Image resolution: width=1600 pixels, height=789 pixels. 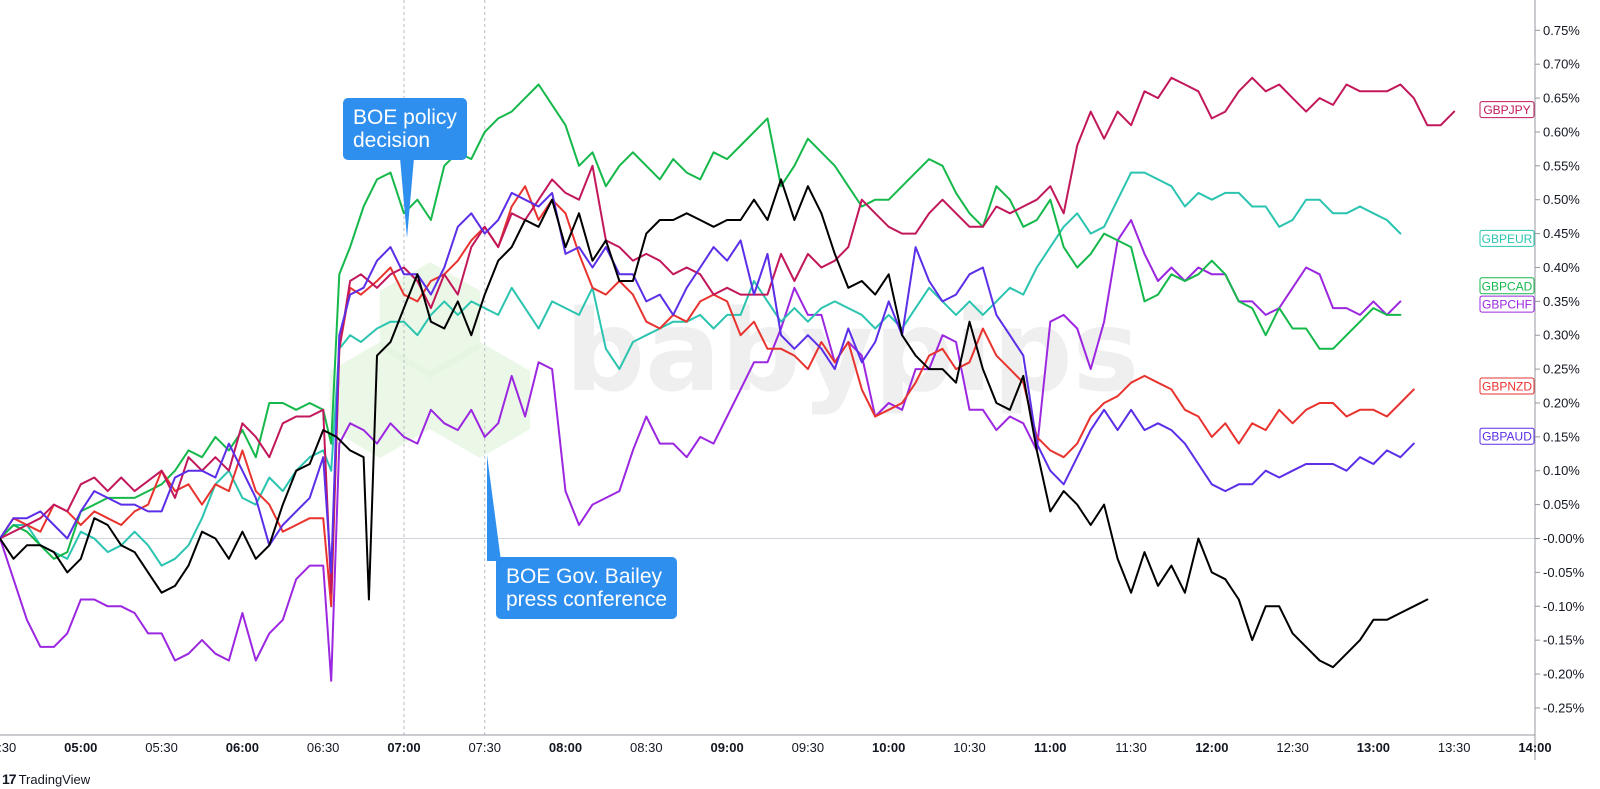 I want to click on series-label-gbpaud: GBPAUD, so click(x=1507, y=436).